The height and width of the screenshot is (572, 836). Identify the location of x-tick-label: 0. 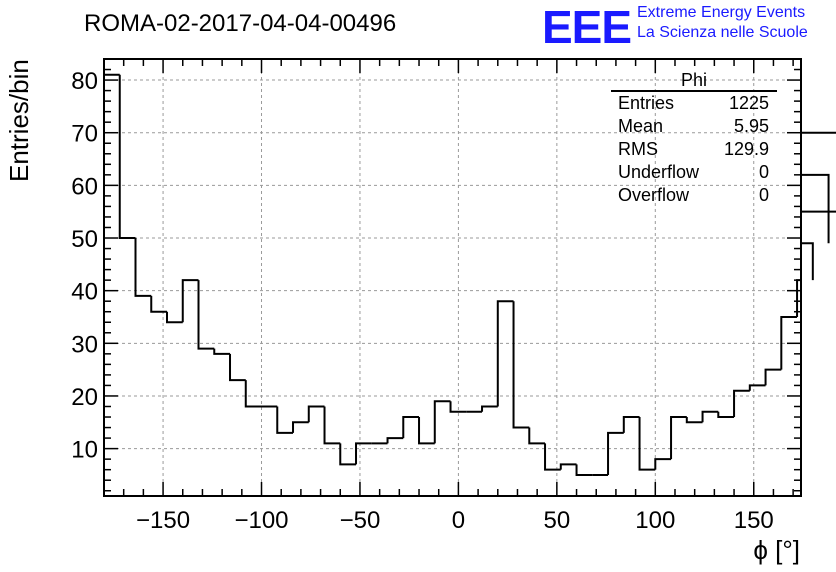
(458, 520).